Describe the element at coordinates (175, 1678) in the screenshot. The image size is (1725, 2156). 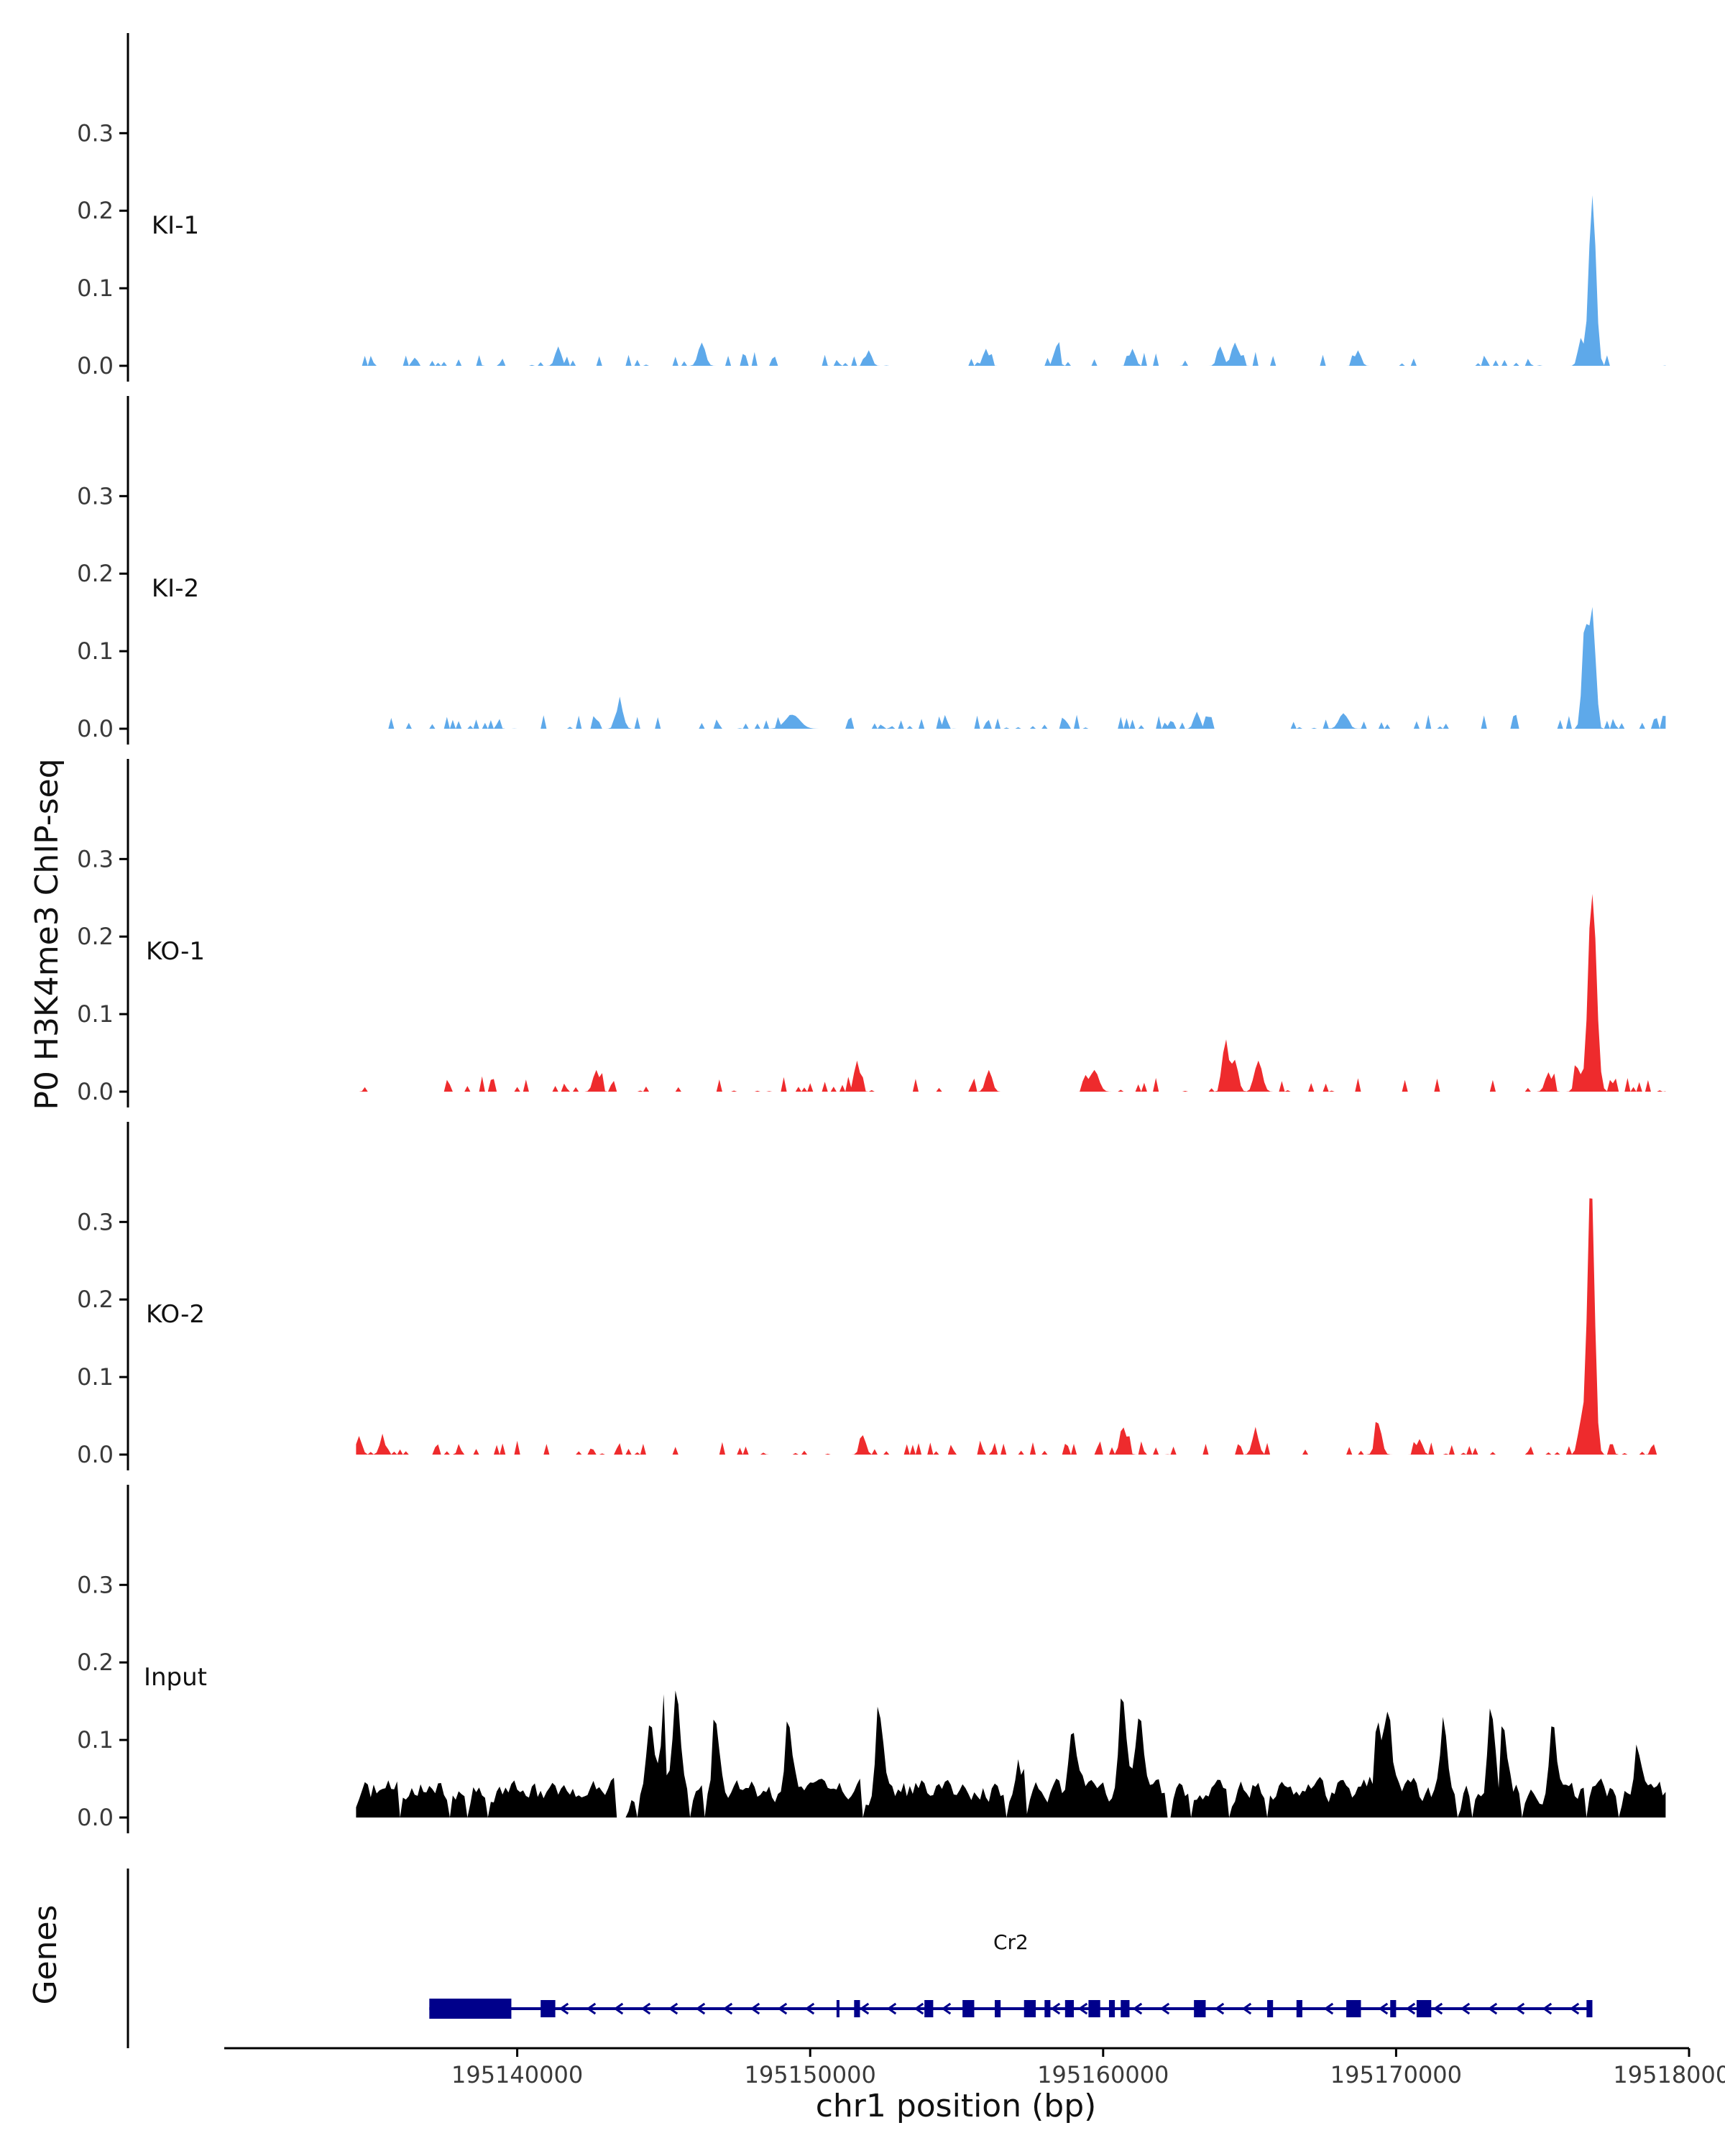
I see `track-label: Input` at that location.